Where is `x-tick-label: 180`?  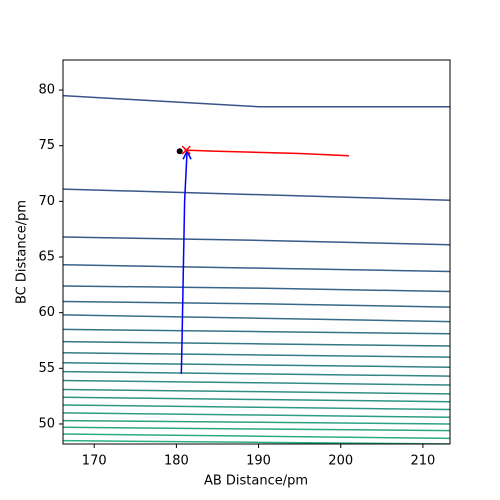 x-tick-label: 180 is located at coordinates (176, 461).